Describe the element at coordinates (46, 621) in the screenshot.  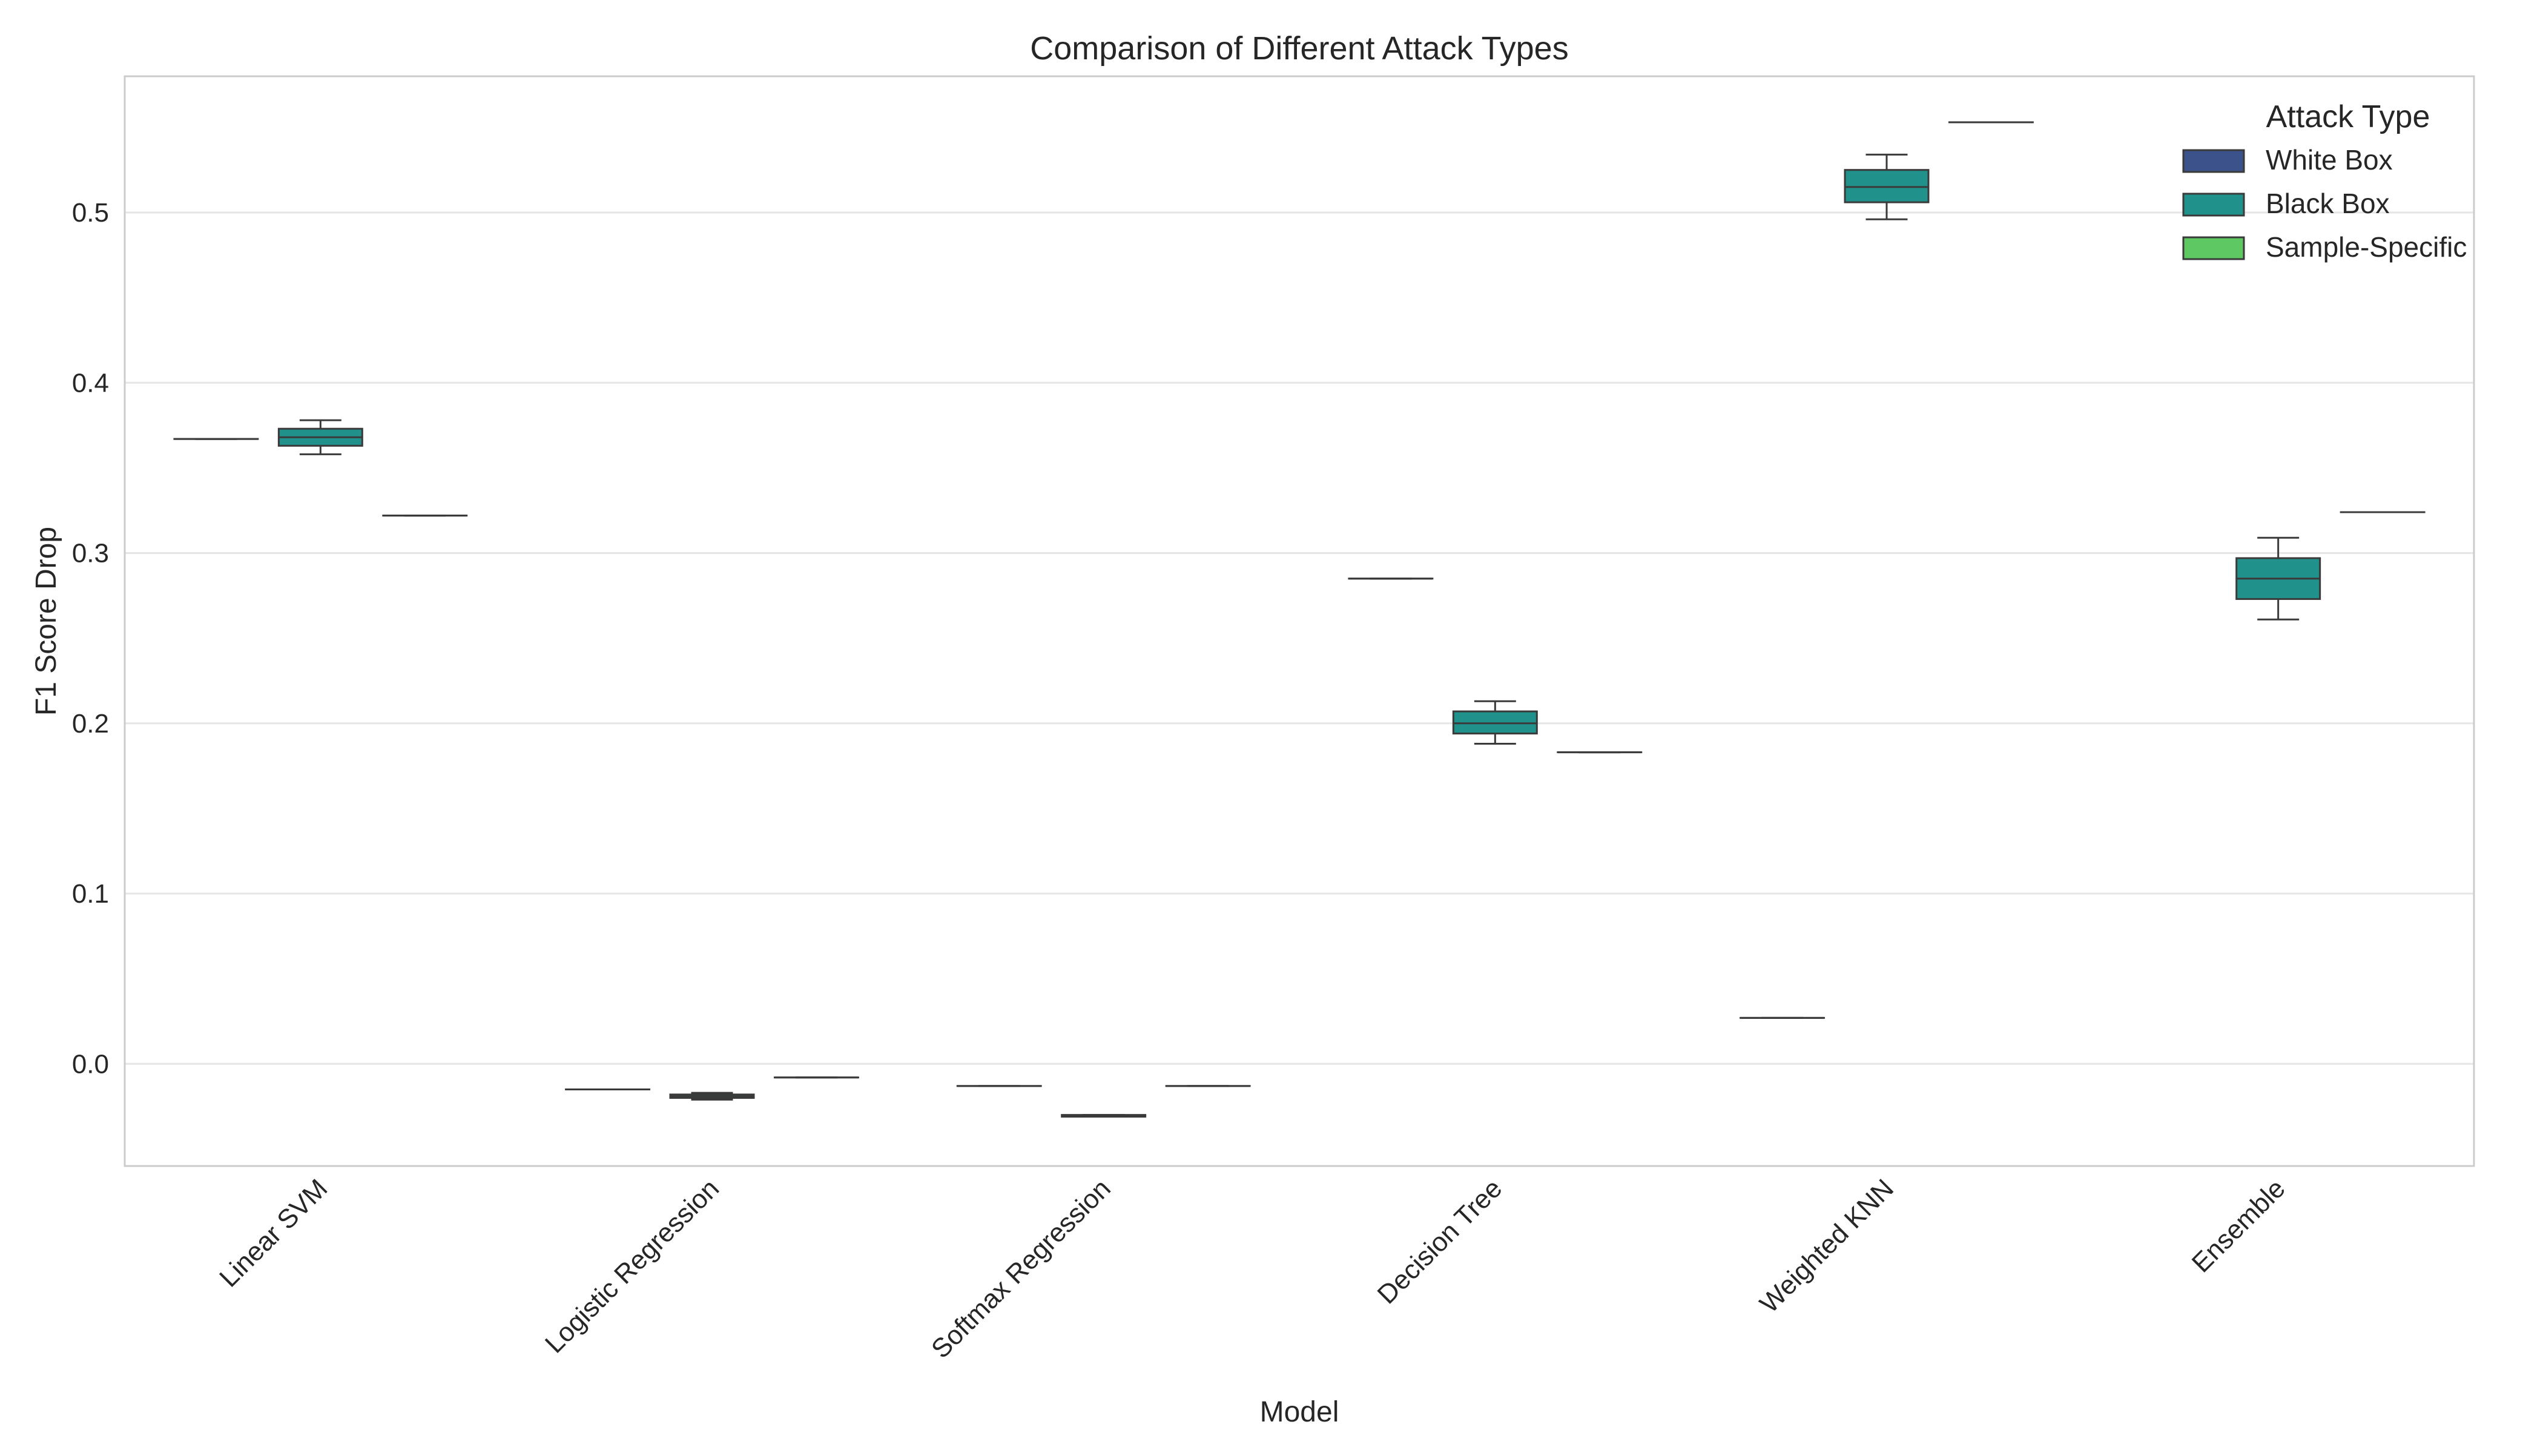
I see `y-axis-label: F1 Score Drop` at that location.